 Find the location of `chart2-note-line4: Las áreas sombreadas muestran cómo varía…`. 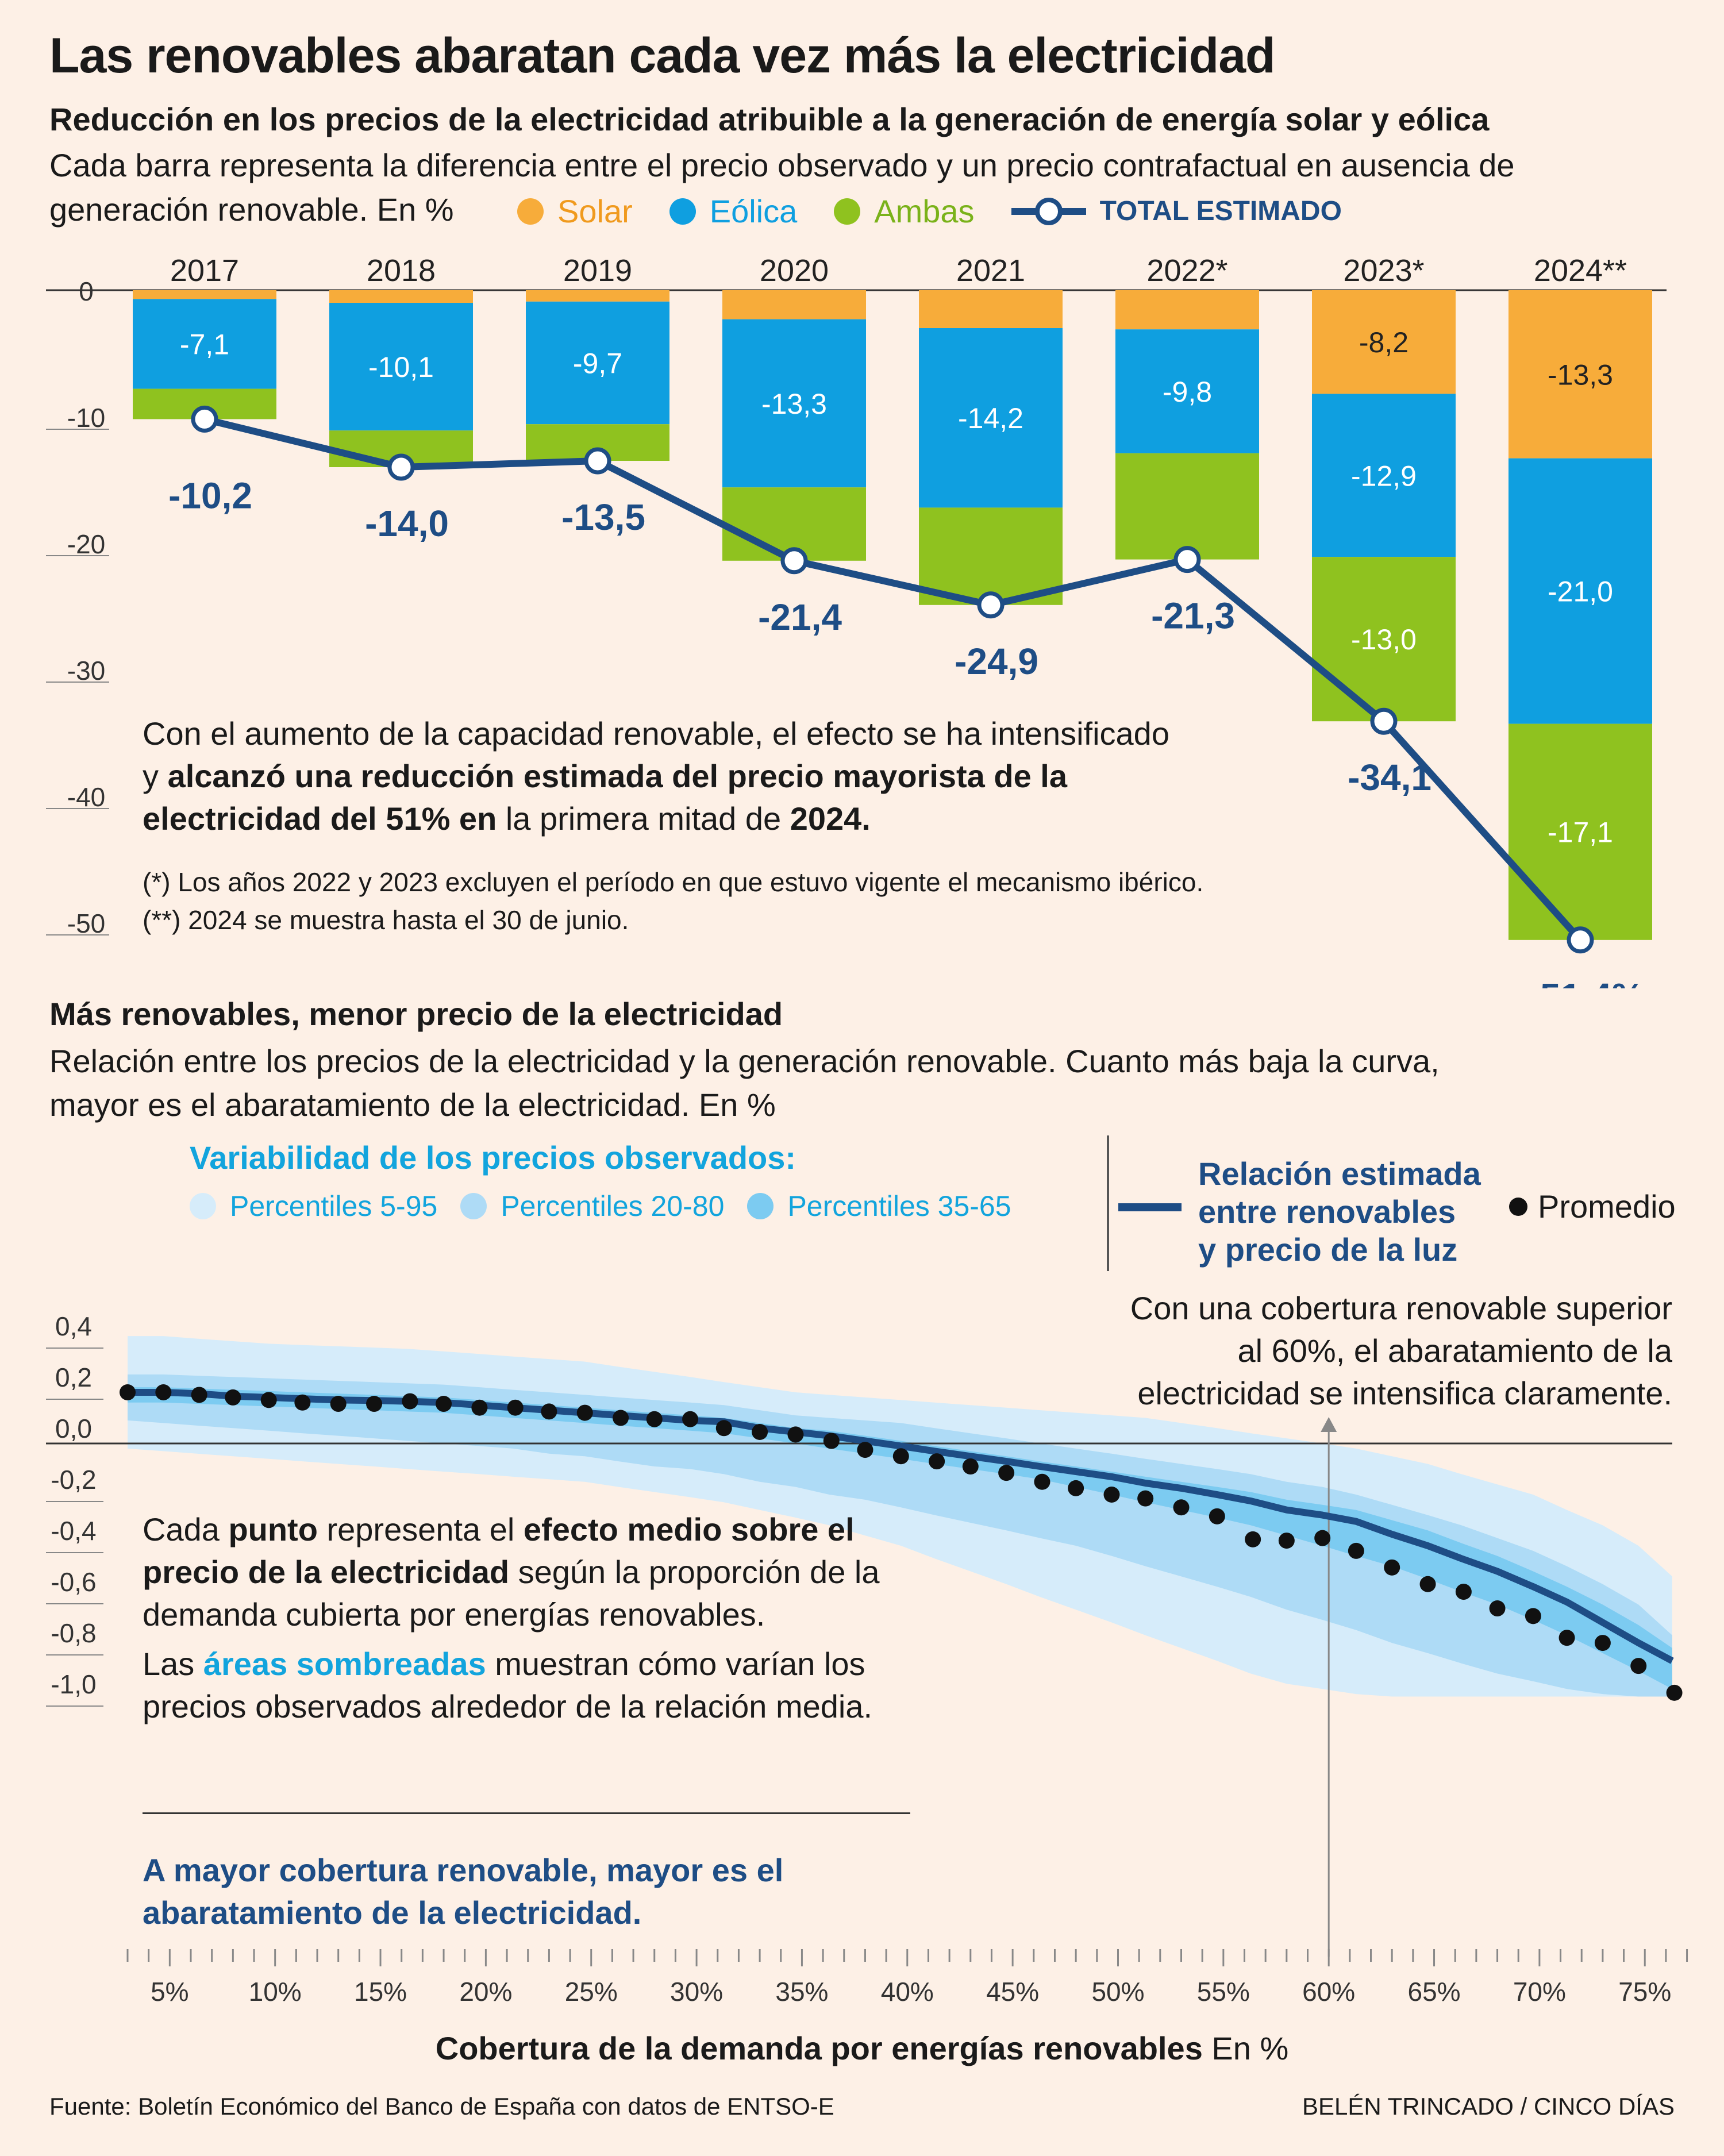

chart2-note-line4: Las áreas sombreadas muestran cómo varía… is located at coordinates (504, 1664).